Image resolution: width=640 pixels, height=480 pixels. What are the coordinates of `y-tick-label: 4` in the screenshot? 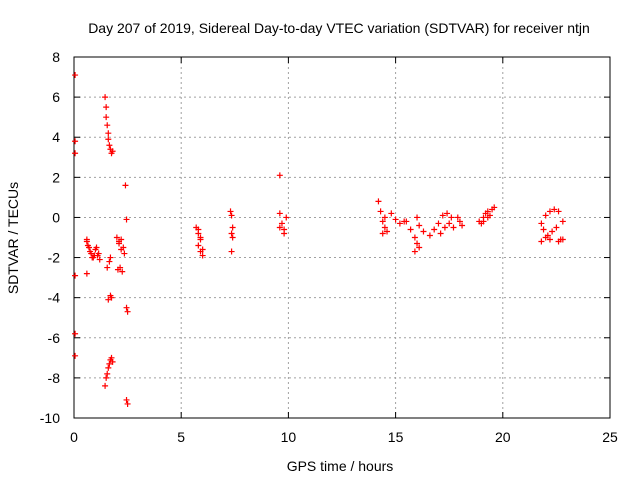 It's located at (56, 137).